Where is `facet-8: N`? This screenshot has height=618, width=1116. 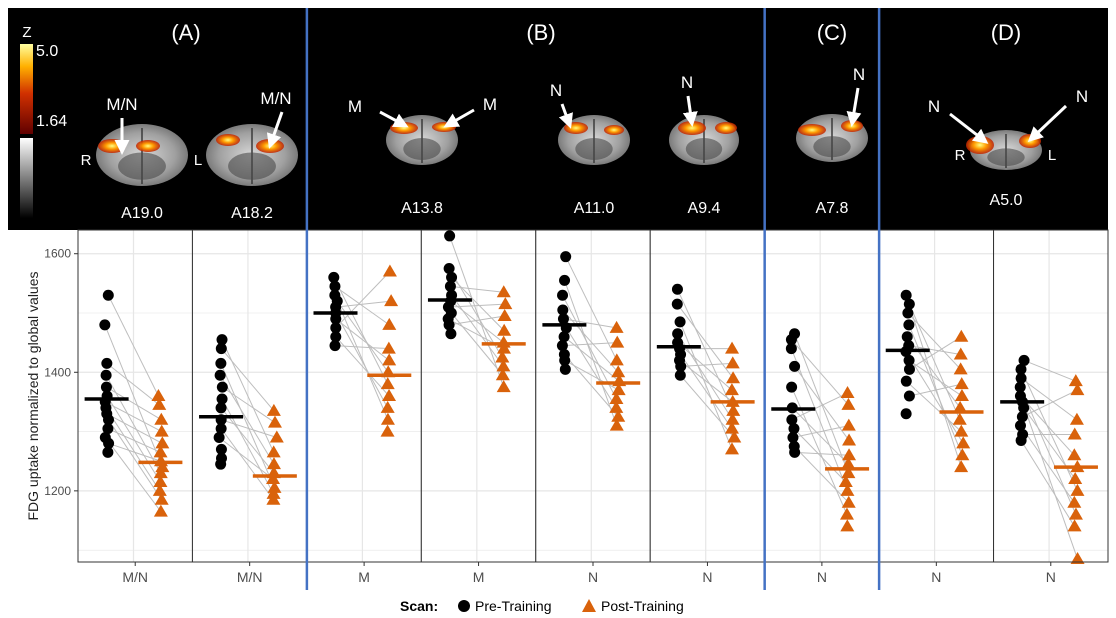 facet-8: N is located at coordinates (936, 407).